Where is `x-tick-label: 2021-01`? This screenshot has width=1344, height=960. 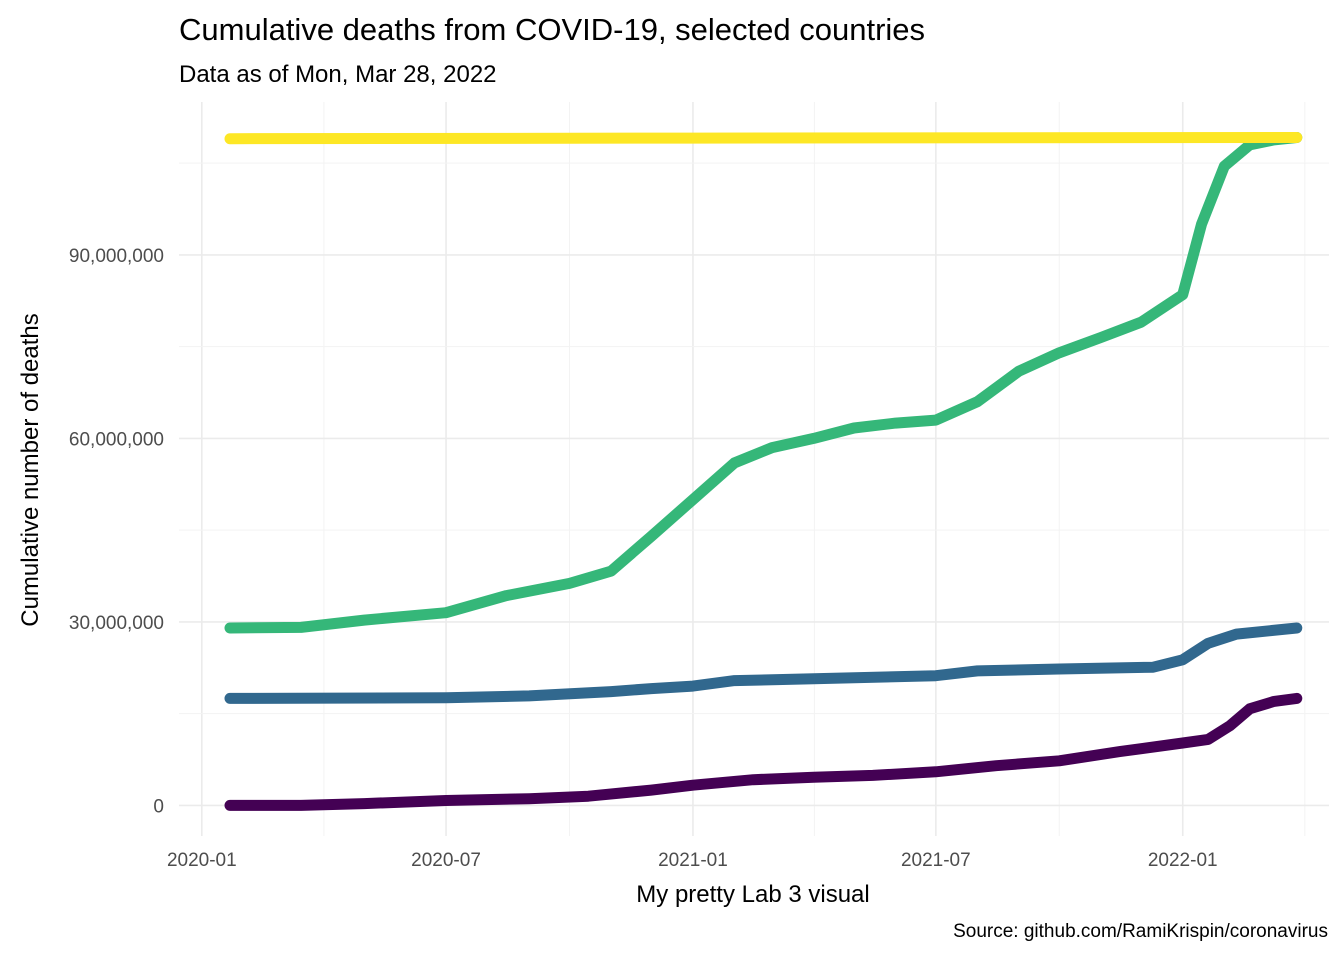 x-tick-label: 2021-01 is located at coordinates (693, 860).